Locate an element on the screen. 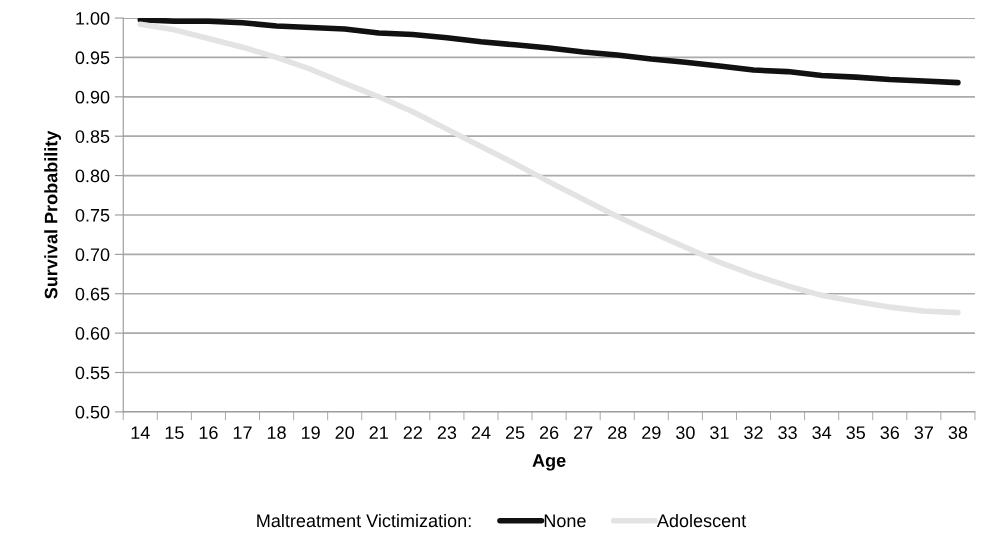  x-tick-label: 19 is located at coordinates (310, 433).